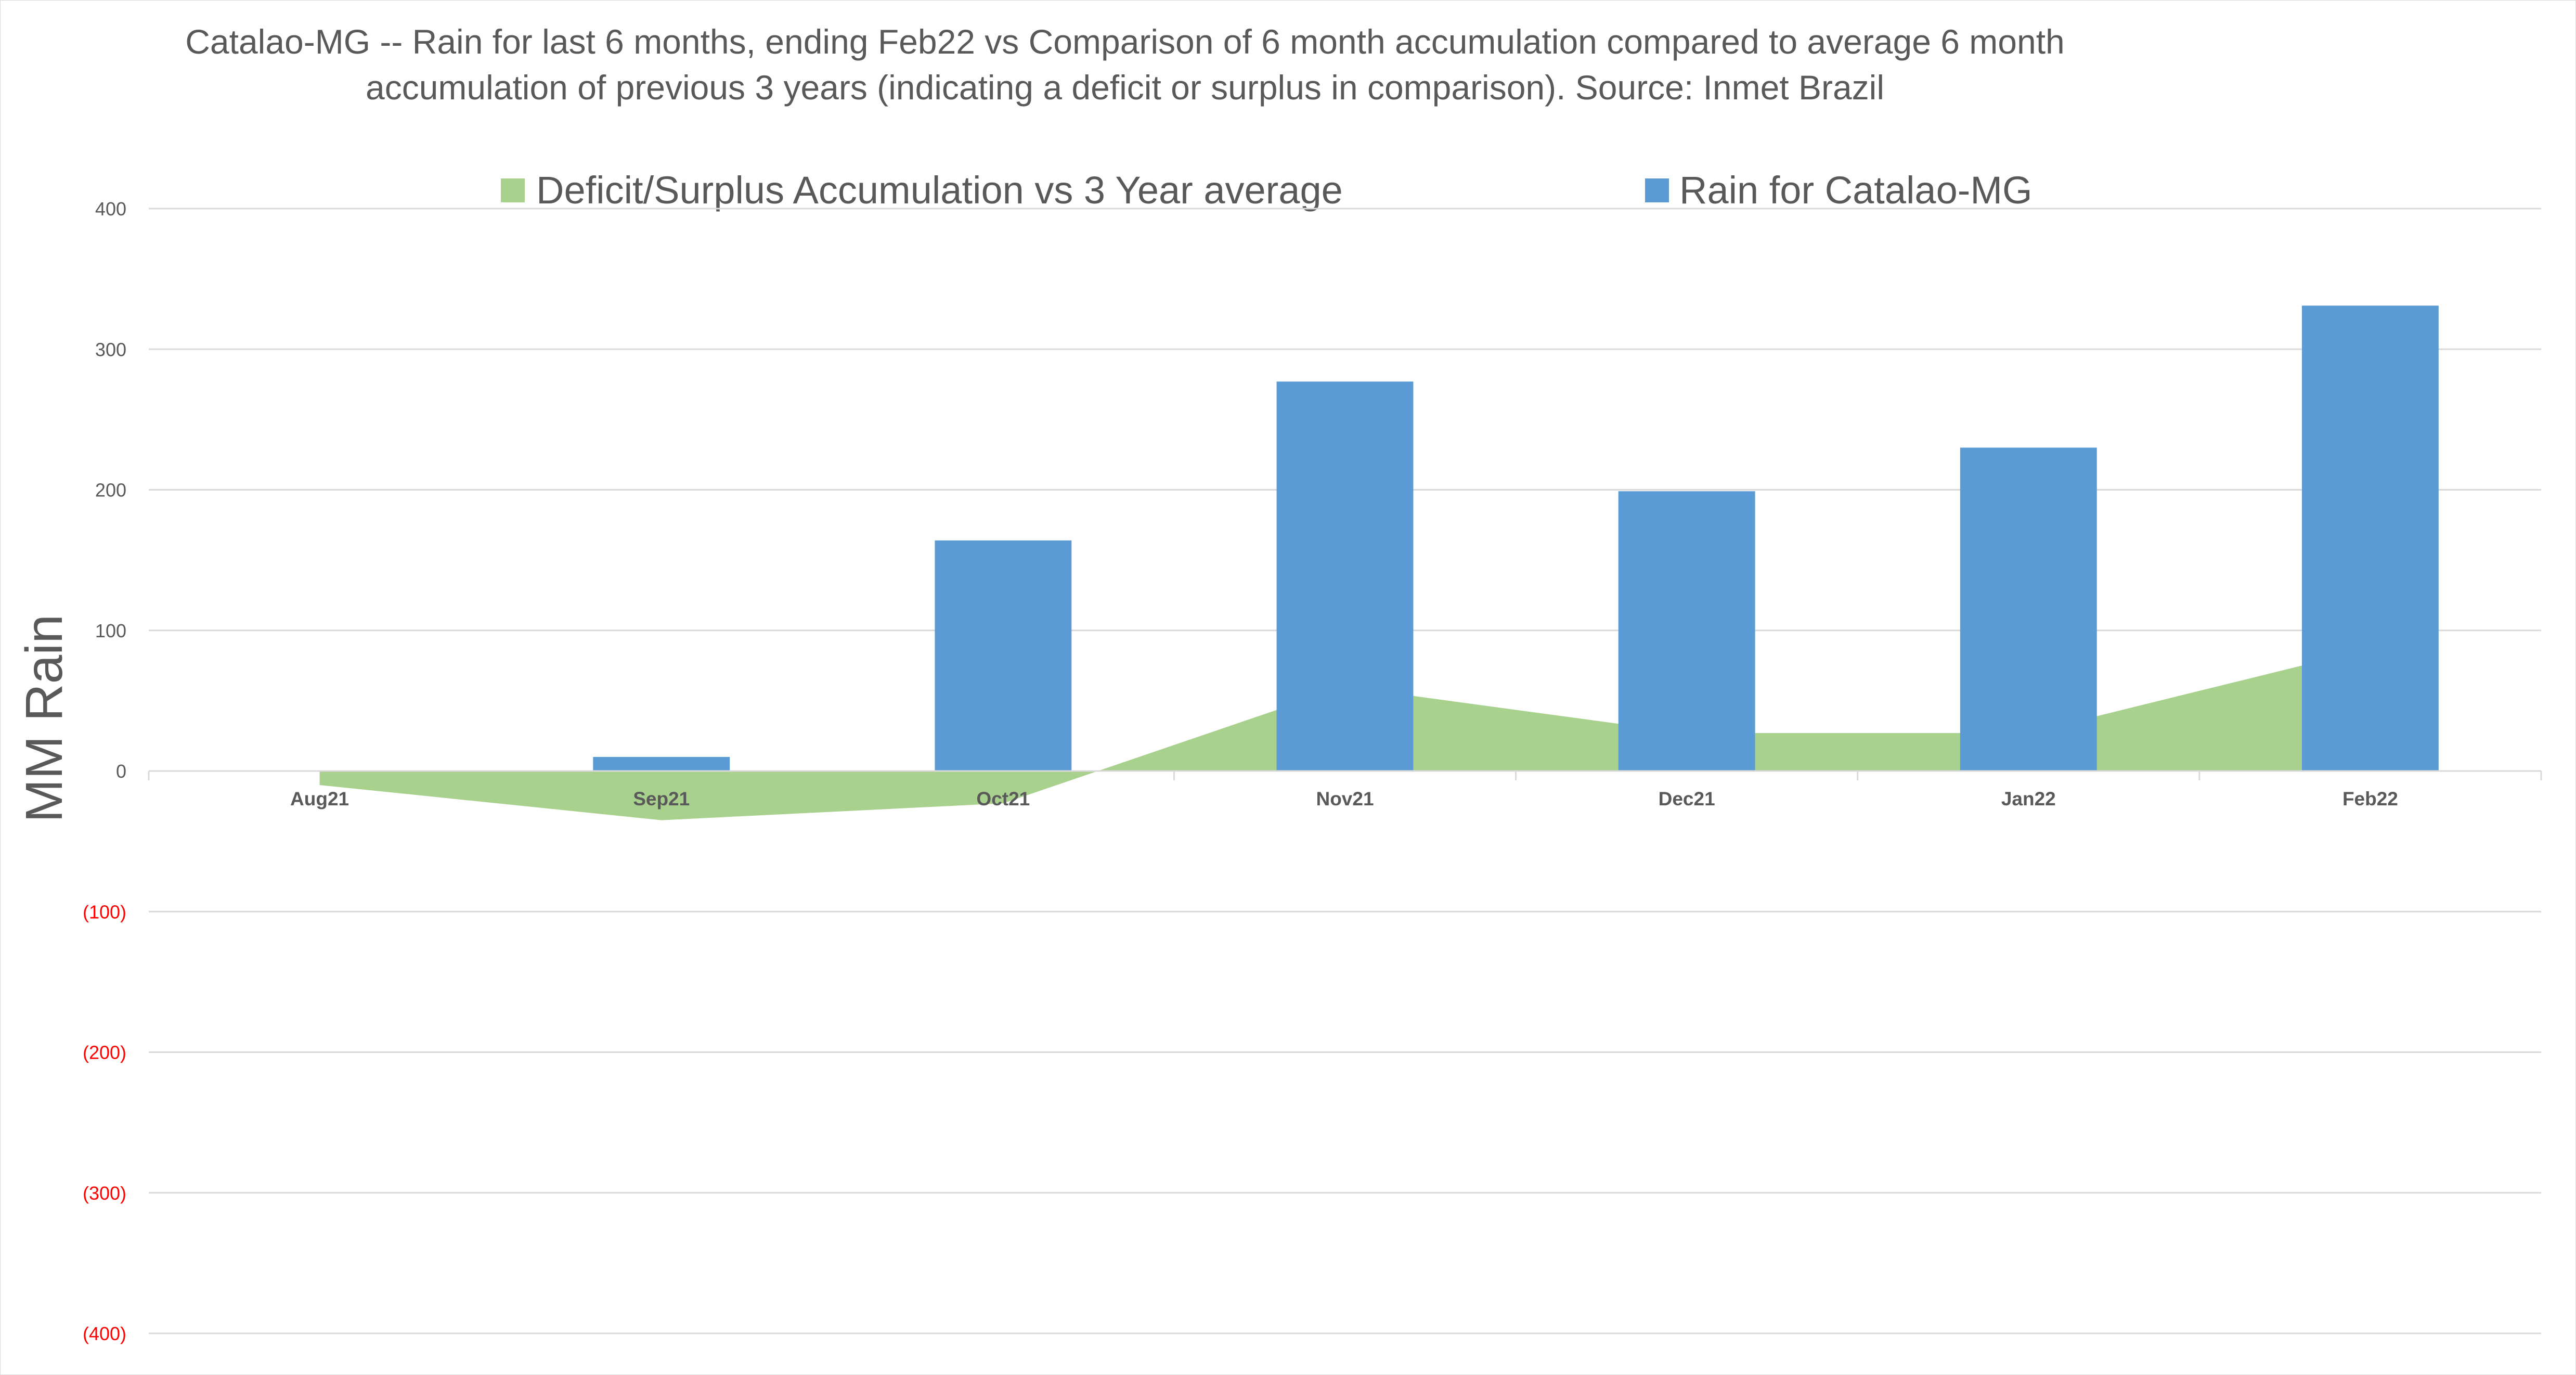  I want to click on y-tick-label: 400, so click(110, 209).